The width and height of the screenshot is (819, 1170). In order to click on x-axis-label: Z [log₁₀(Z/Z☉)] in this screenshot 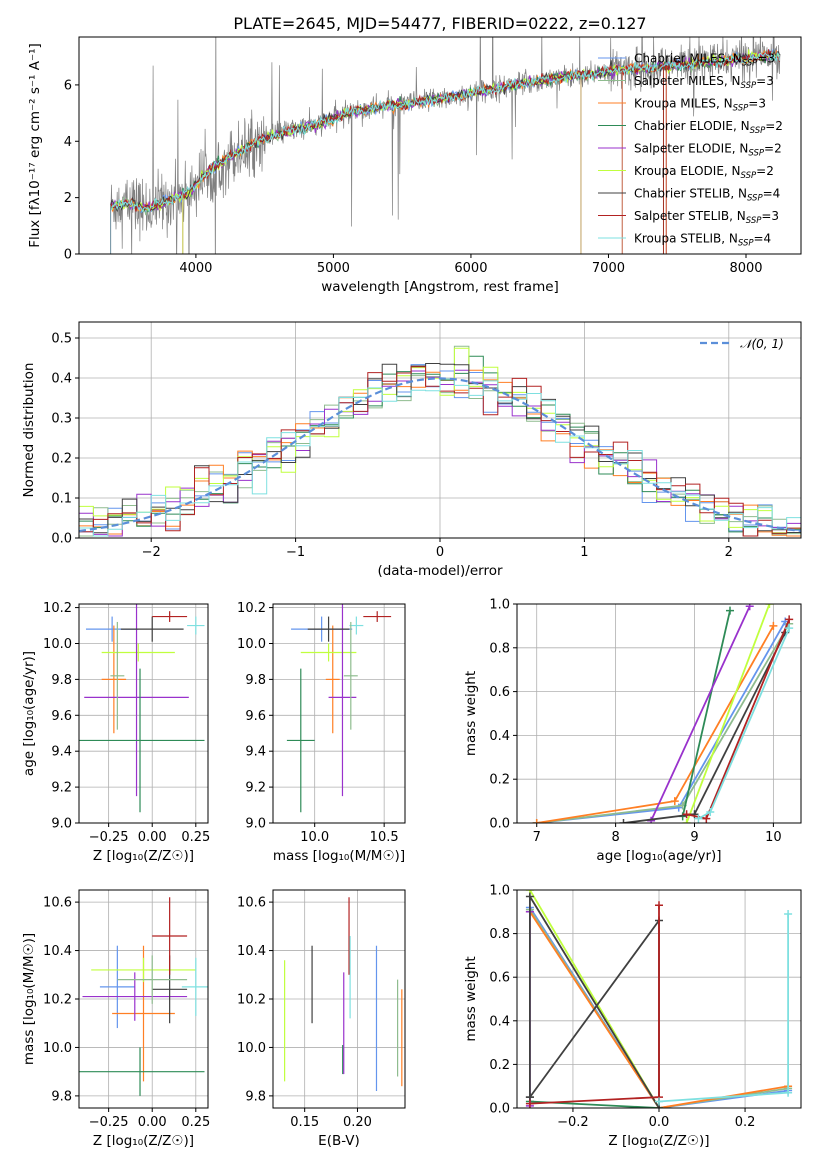, I will do `click(143, 856)`.